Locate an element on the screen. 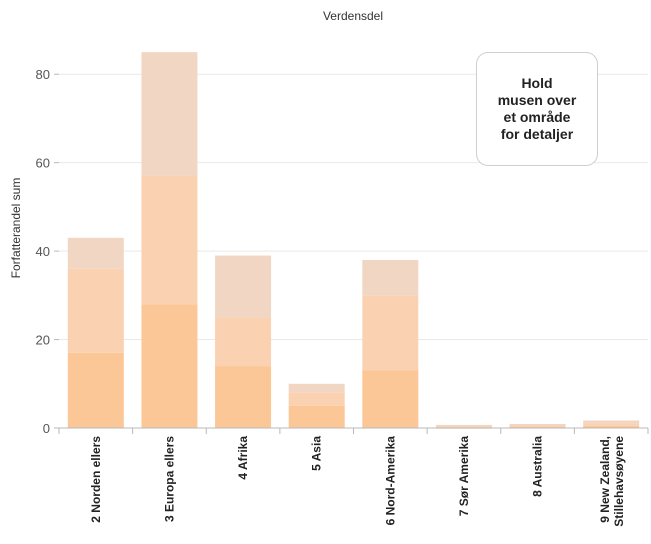  x-tick-label-text: 3 Europa ellers is located at coordinates (169, 479).